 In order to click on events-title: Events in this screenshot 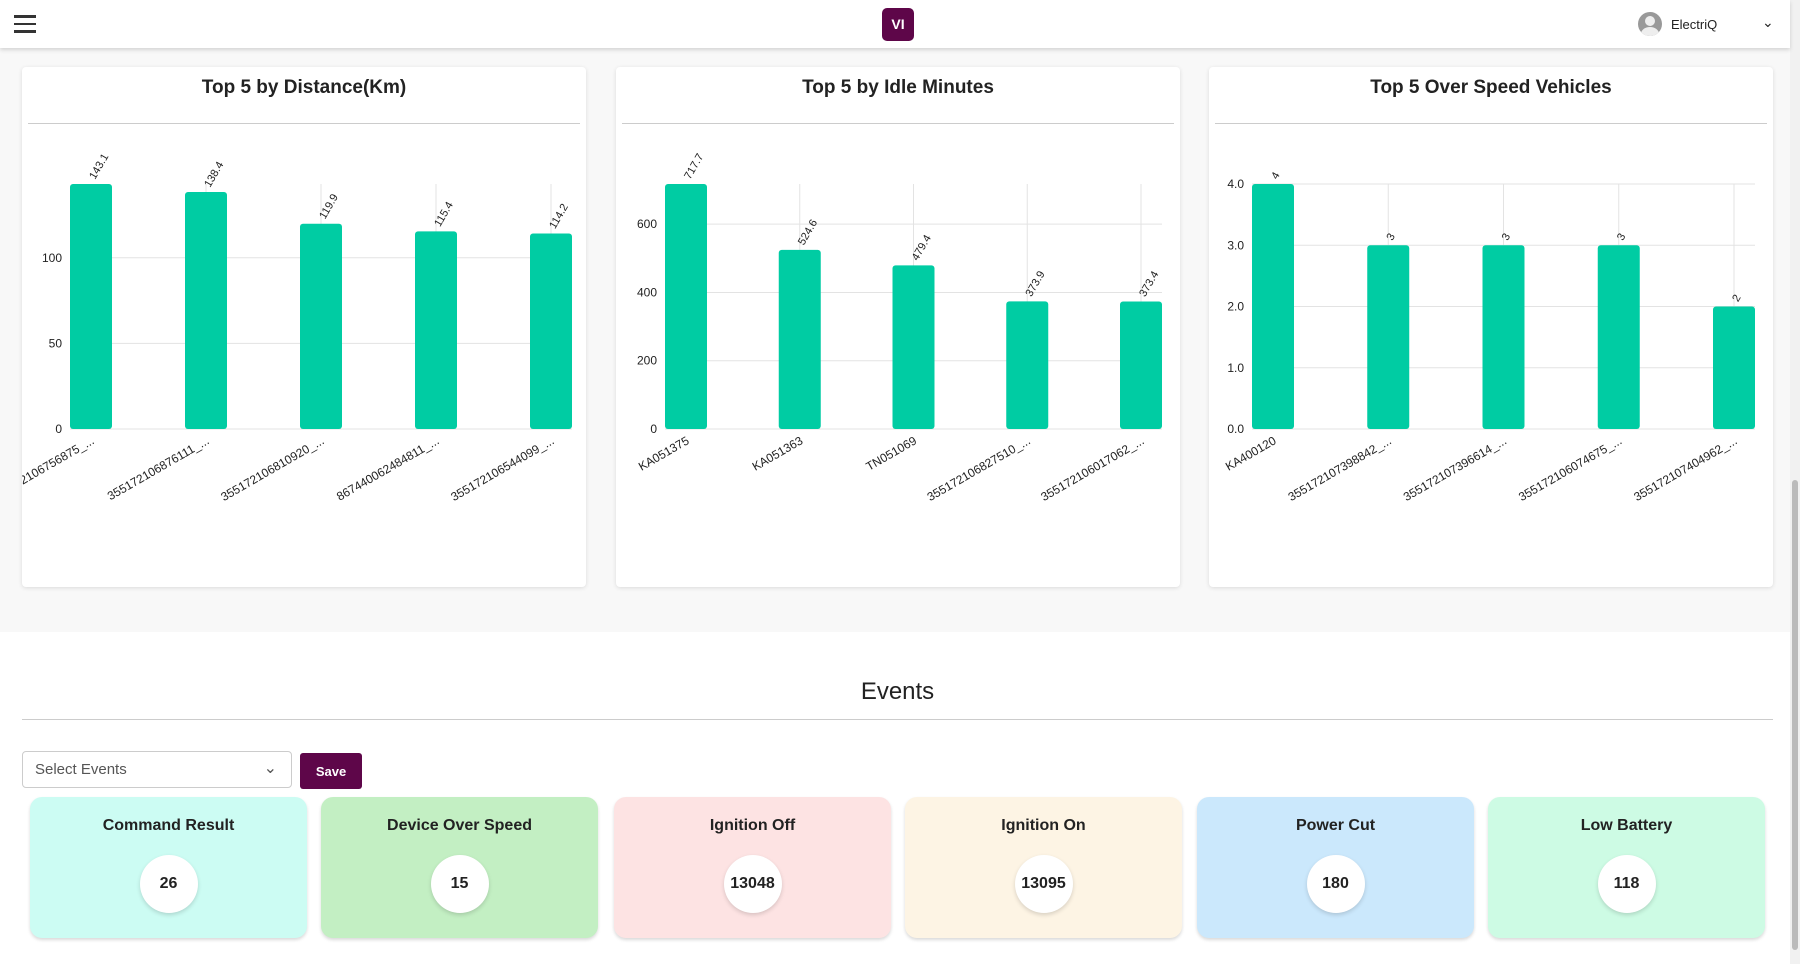, I will do `click(897, 691)`.